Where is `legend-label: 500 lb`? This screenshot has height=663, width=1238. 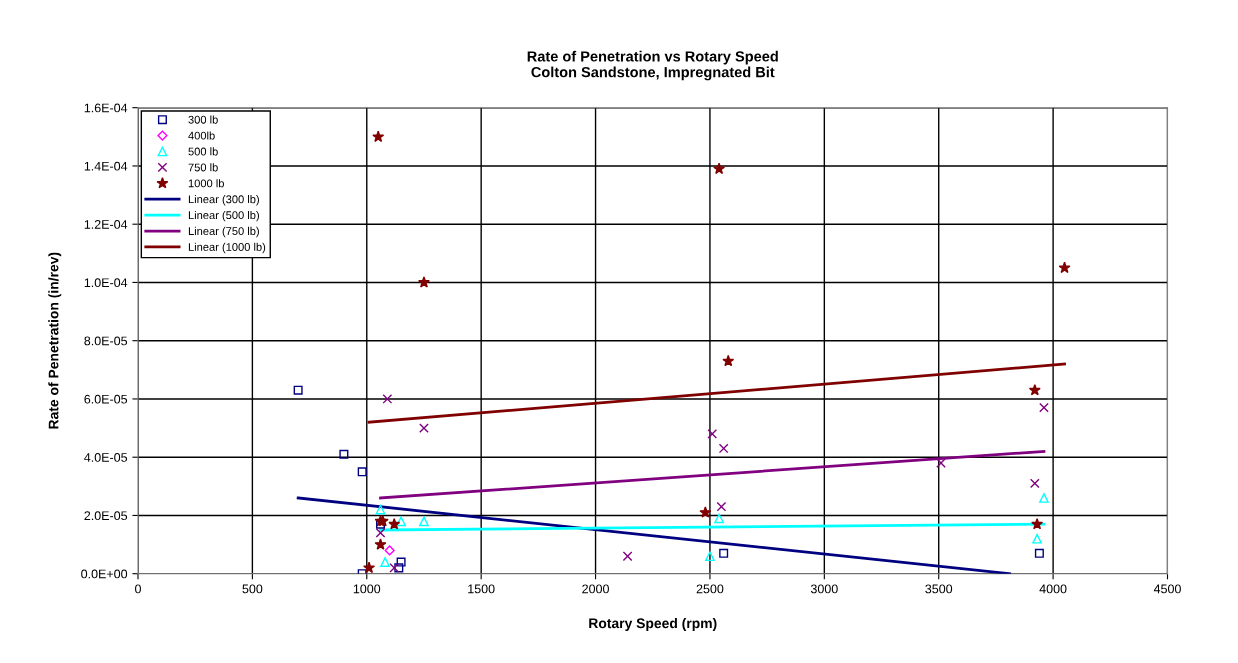 legend-label: 500 lb is located at coordinates (203, 151).